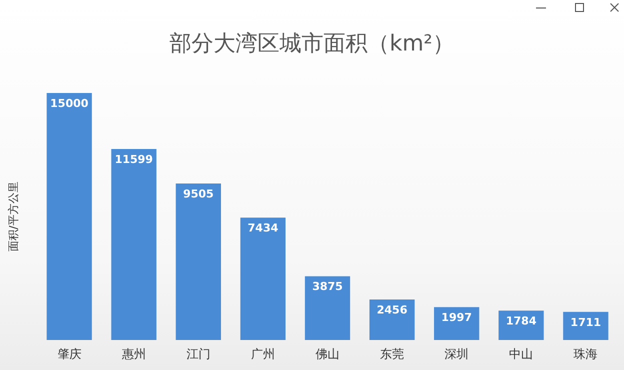 This screenshot has width=624, height=370. Describe the element at coordinates (198, 193) in the screenshot. I see `data-label: 9505` at that location.